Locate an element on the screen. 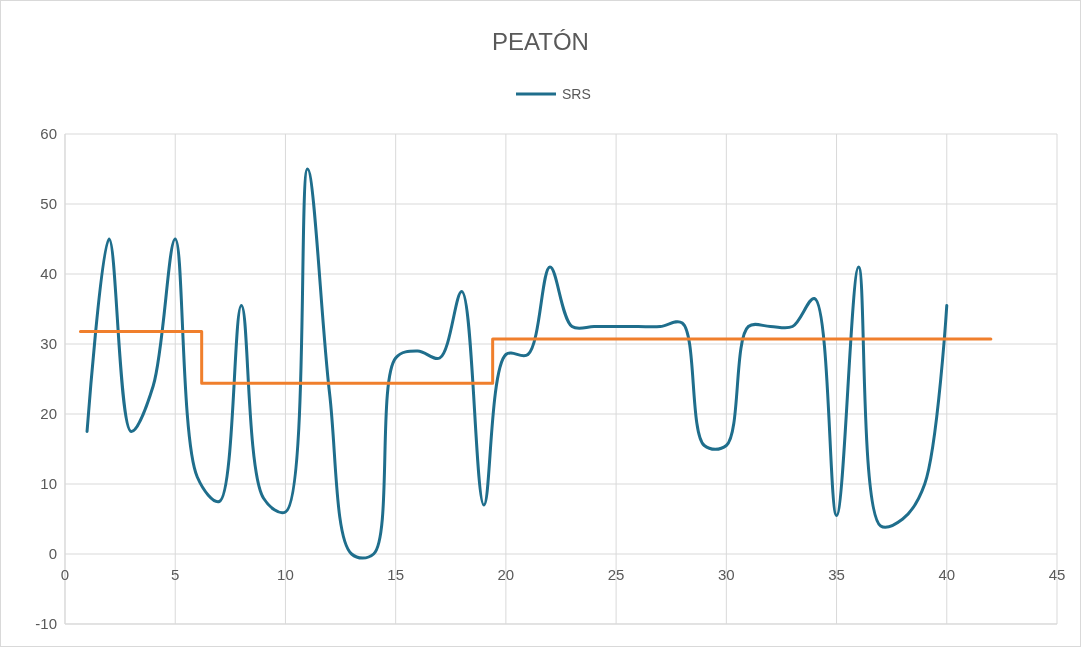 The width and height of the screenshot is (1081, 647). x-tick-label: 45 is located at coordinates (1057, 574).